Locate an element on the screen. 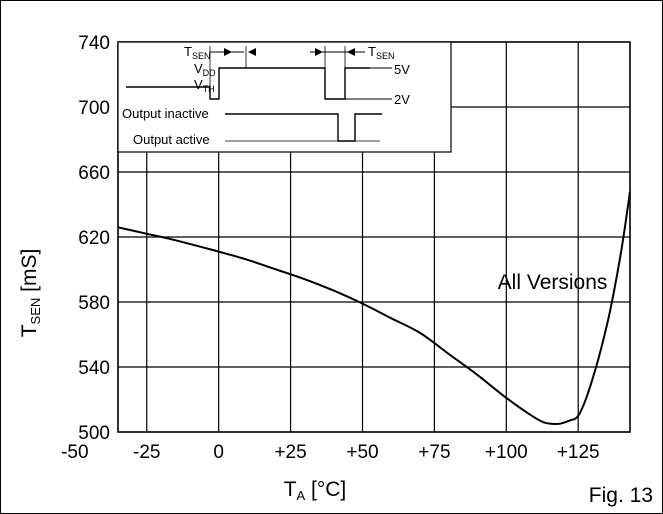 This screenshot has height=514, width=663. y-tick-label: 740 is located at coordinates (94, 43).